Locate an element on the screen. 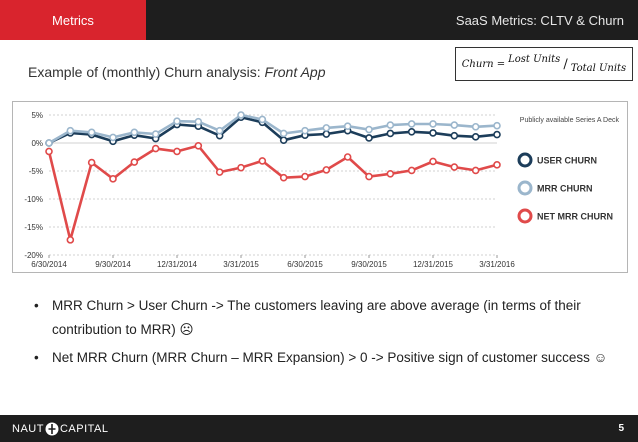 This screenshot has height=442, width=638. subtitle-prefix: Example of (monthly) Churn analysis: is located at coordinates (146, 72).